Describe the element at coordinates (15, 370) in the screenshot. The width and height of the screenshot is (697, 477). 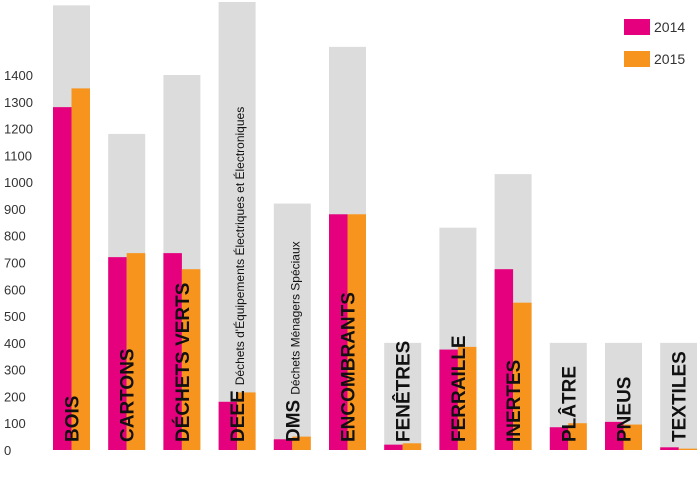
I see `y-tick-label: 300` at that location.